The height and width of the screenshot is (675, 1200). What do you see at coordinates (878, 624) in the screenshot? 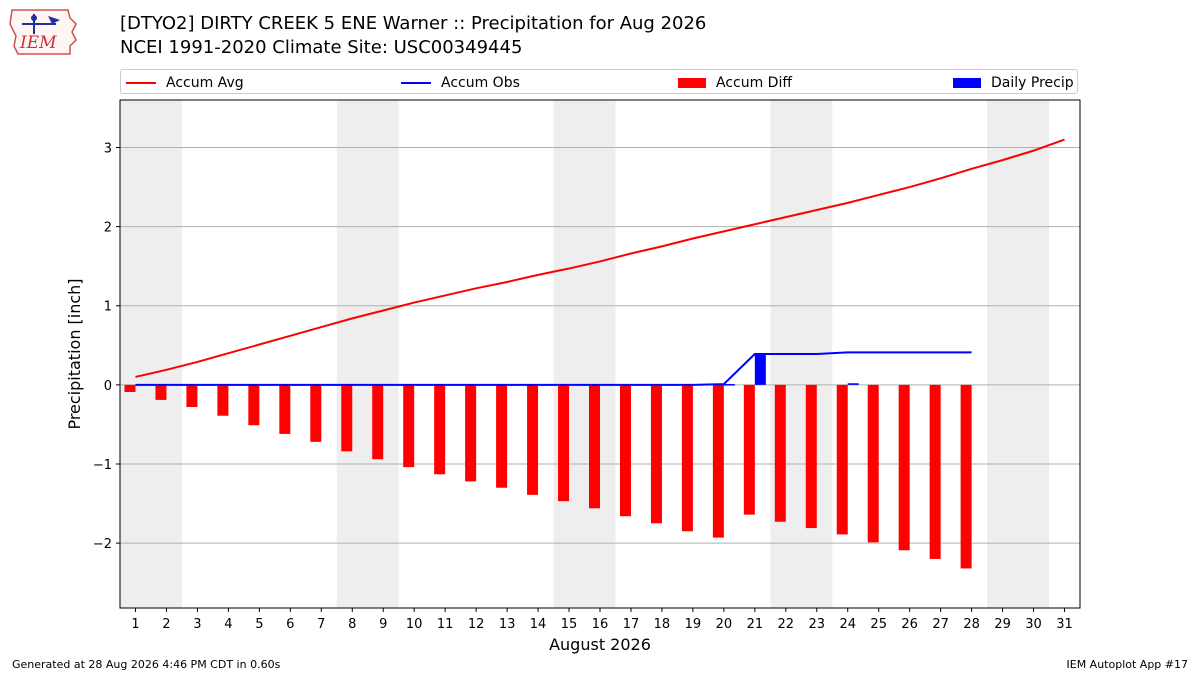
I see `x-tick-label: 25` at bounding box center [878, 624].